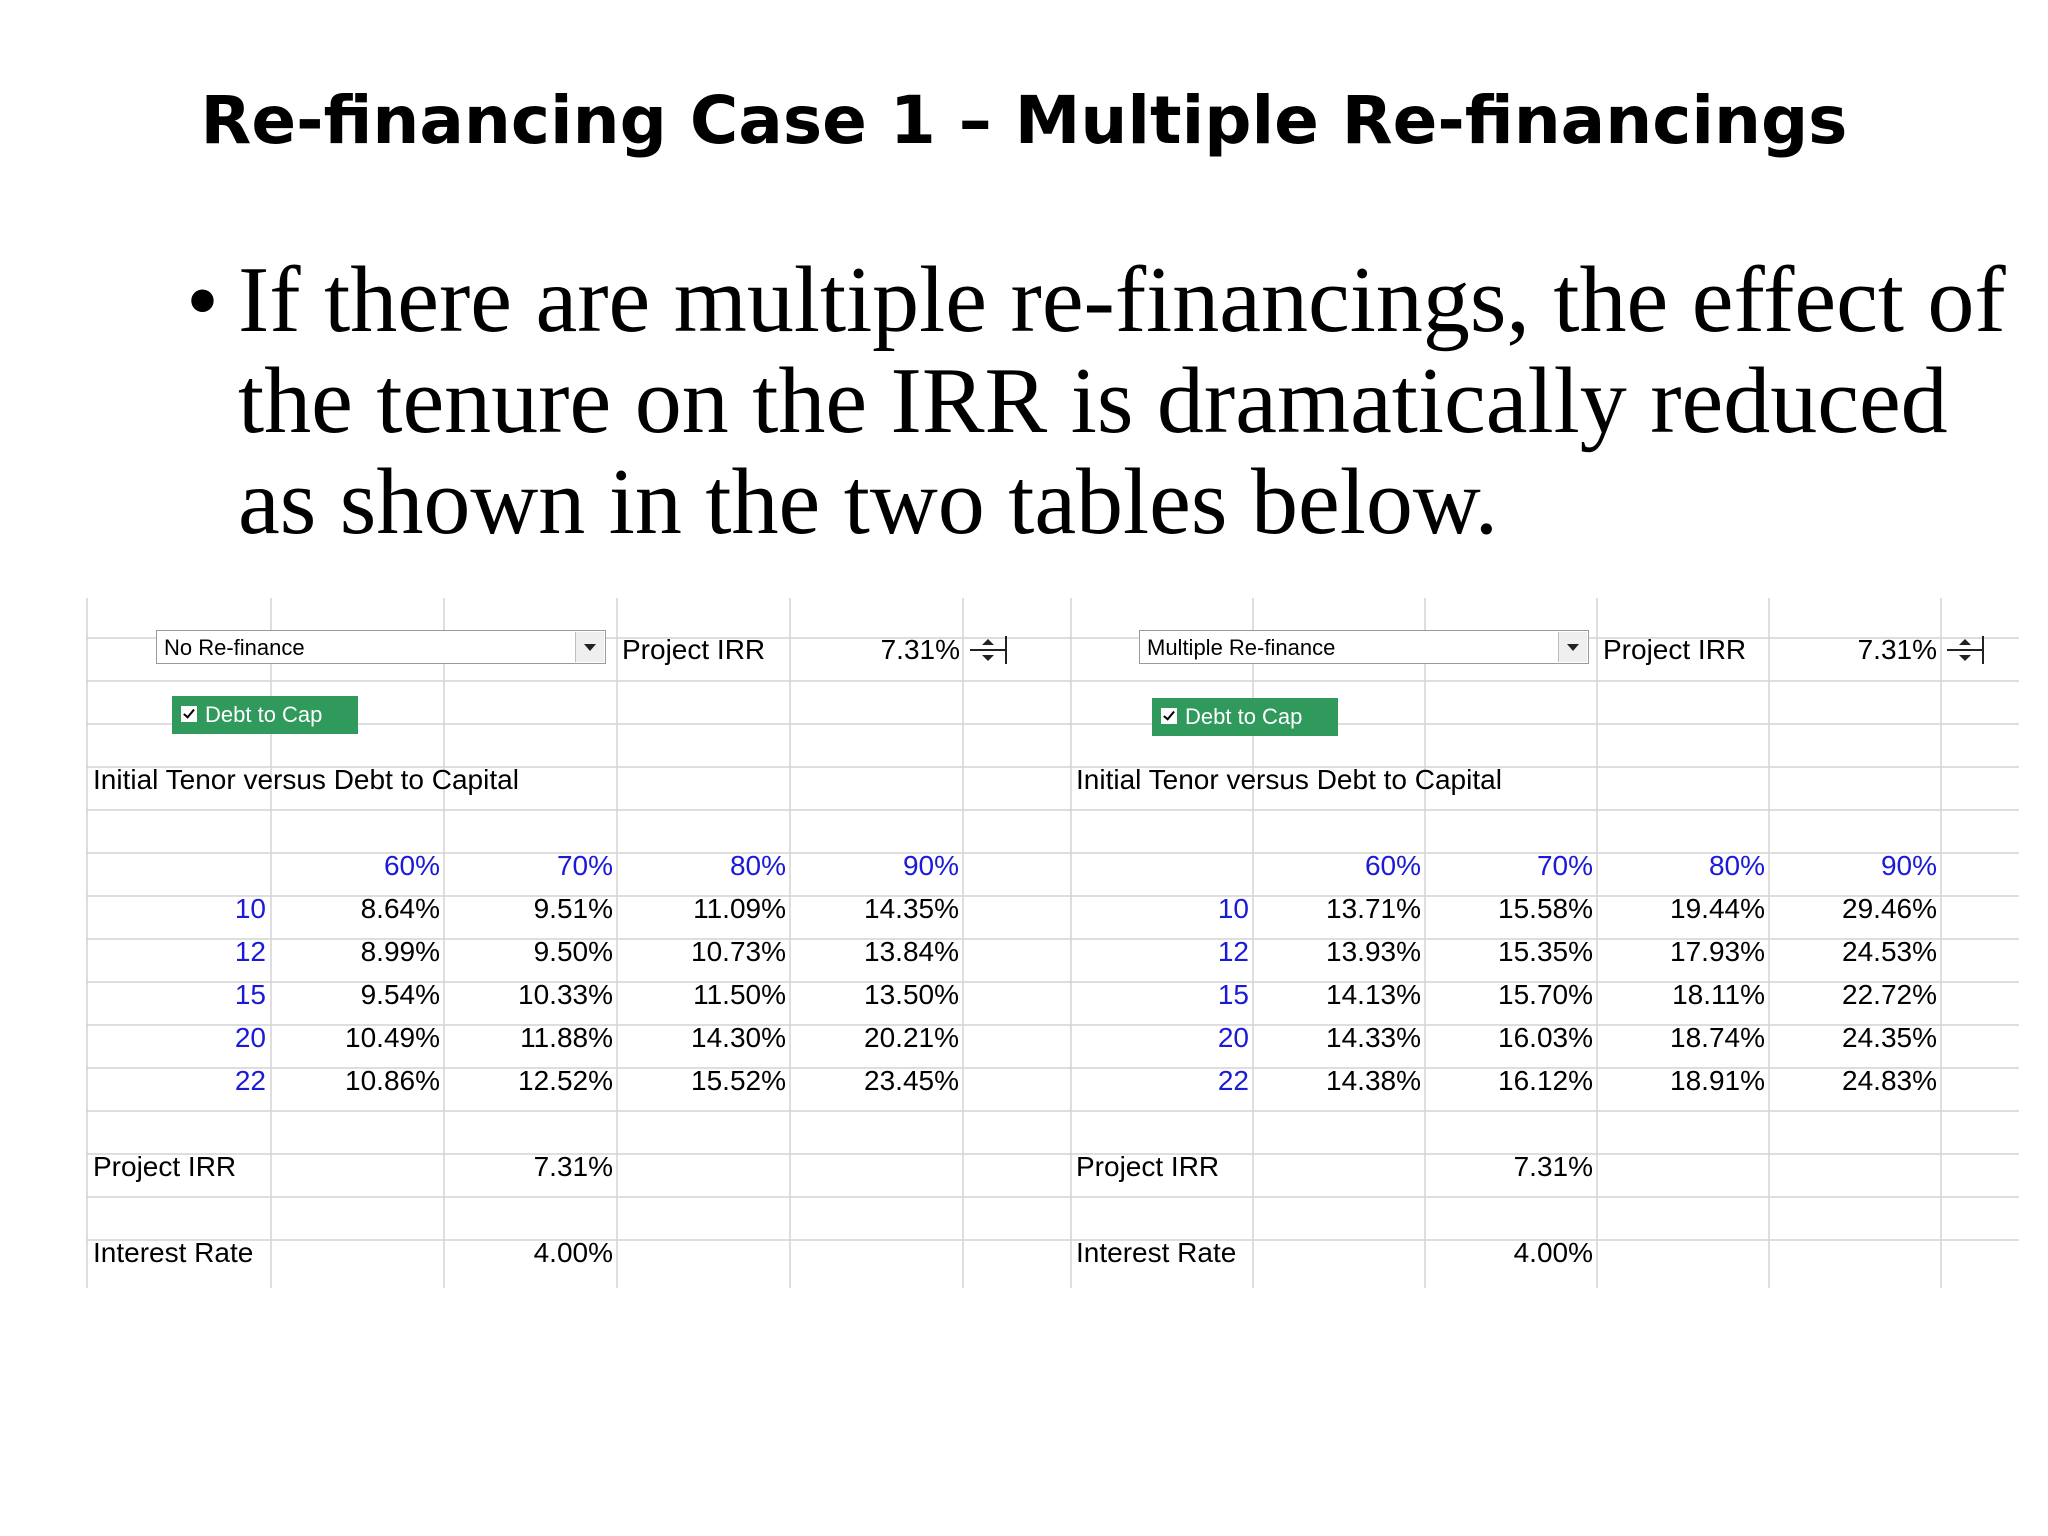  What do you see at coordinates (1241, 647) in the screenshot?
I see `dropdown-value: Multiple Re-finance` at bounding box center [1241, 647].